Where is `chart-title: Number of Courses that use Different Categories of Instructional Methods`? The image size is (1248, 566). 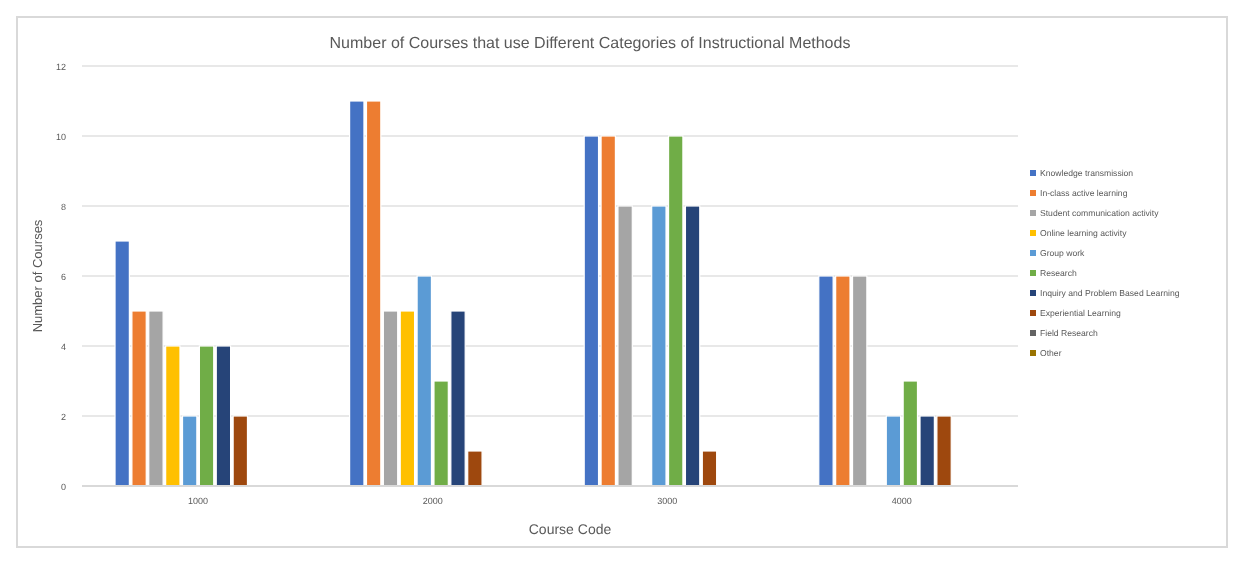
chart-title: Number of Courses that use Different Categories of Instructional Methods is located at coordinates (590, 43).